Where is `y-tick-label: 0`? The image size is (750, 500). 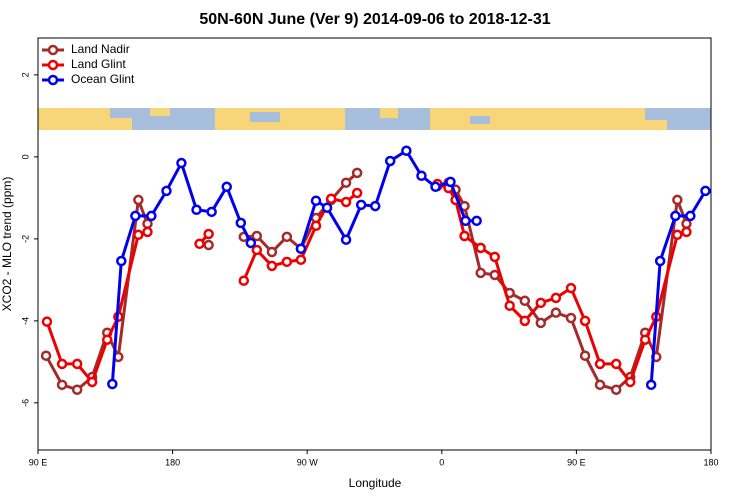
y-tick-label: 0 is located at coordinates (25, 156).